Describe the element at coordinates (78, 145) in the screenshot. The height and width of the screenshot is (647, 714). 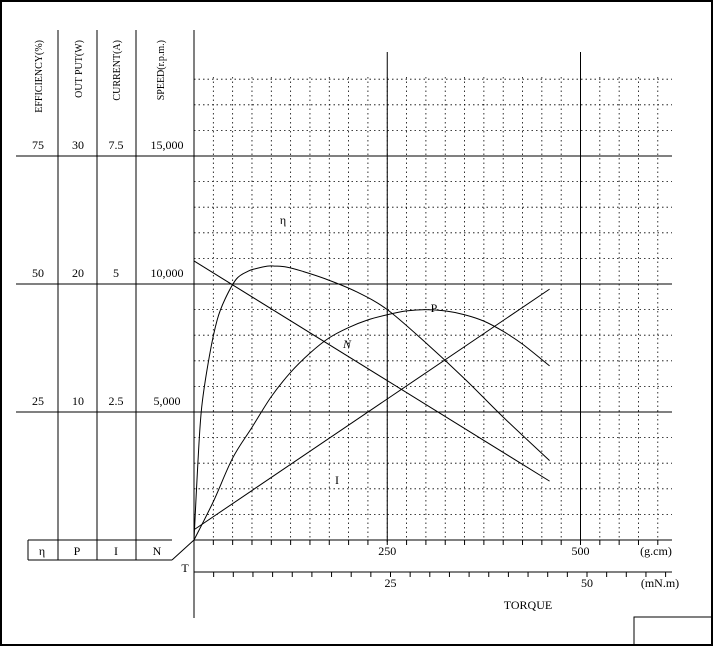
I see `y-tick-label-output: 30` at that location.